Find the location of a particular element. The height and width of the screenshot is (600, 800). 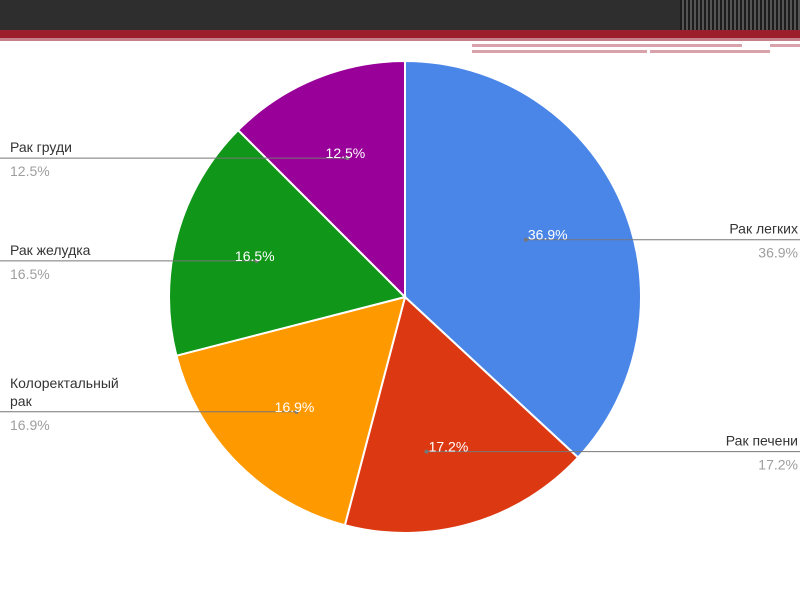

top-bar-pattern is located at coordinates (740, 15).